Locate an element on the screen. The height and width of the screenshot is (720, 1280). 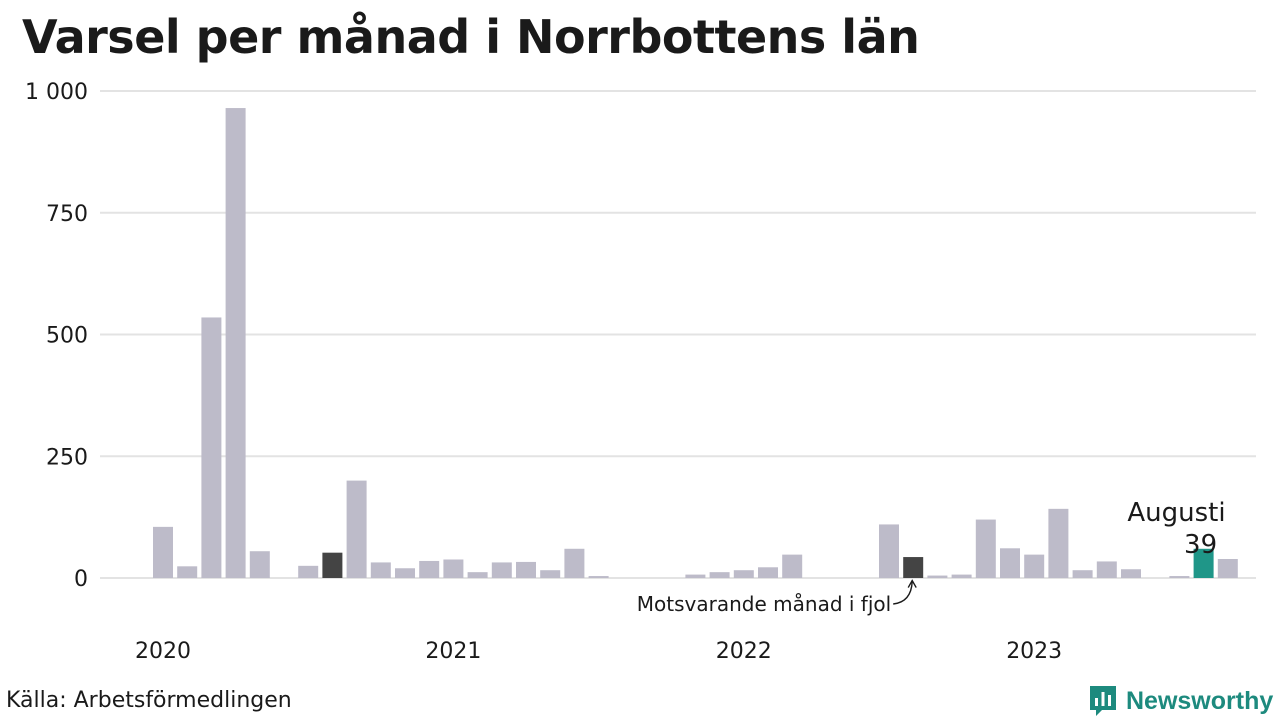
annotation-label: Motsvarande månad i fjol is located at coordinates (764, 604).